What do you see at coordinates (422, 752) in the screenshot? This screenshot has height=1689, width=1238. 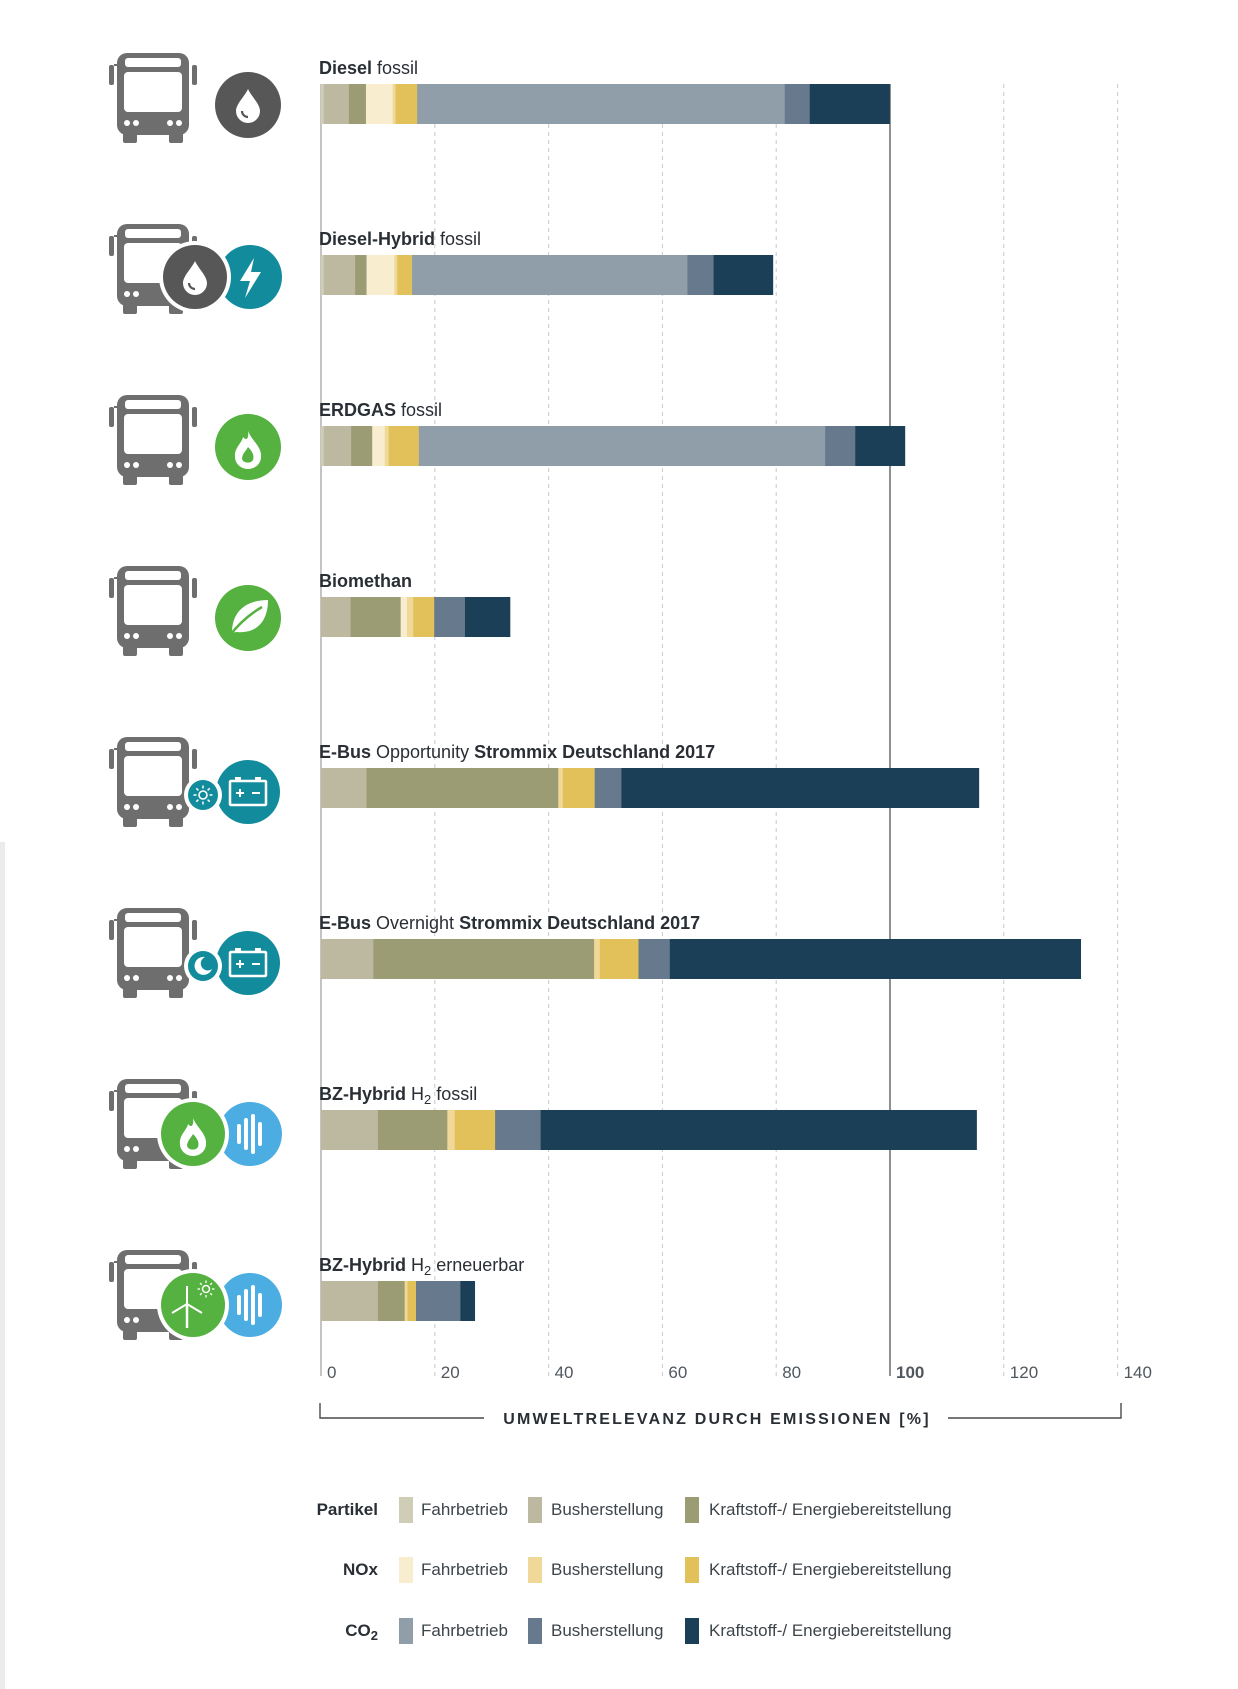 I see `bar-label-rest: Opportunity` at bounding box center [422, 752].